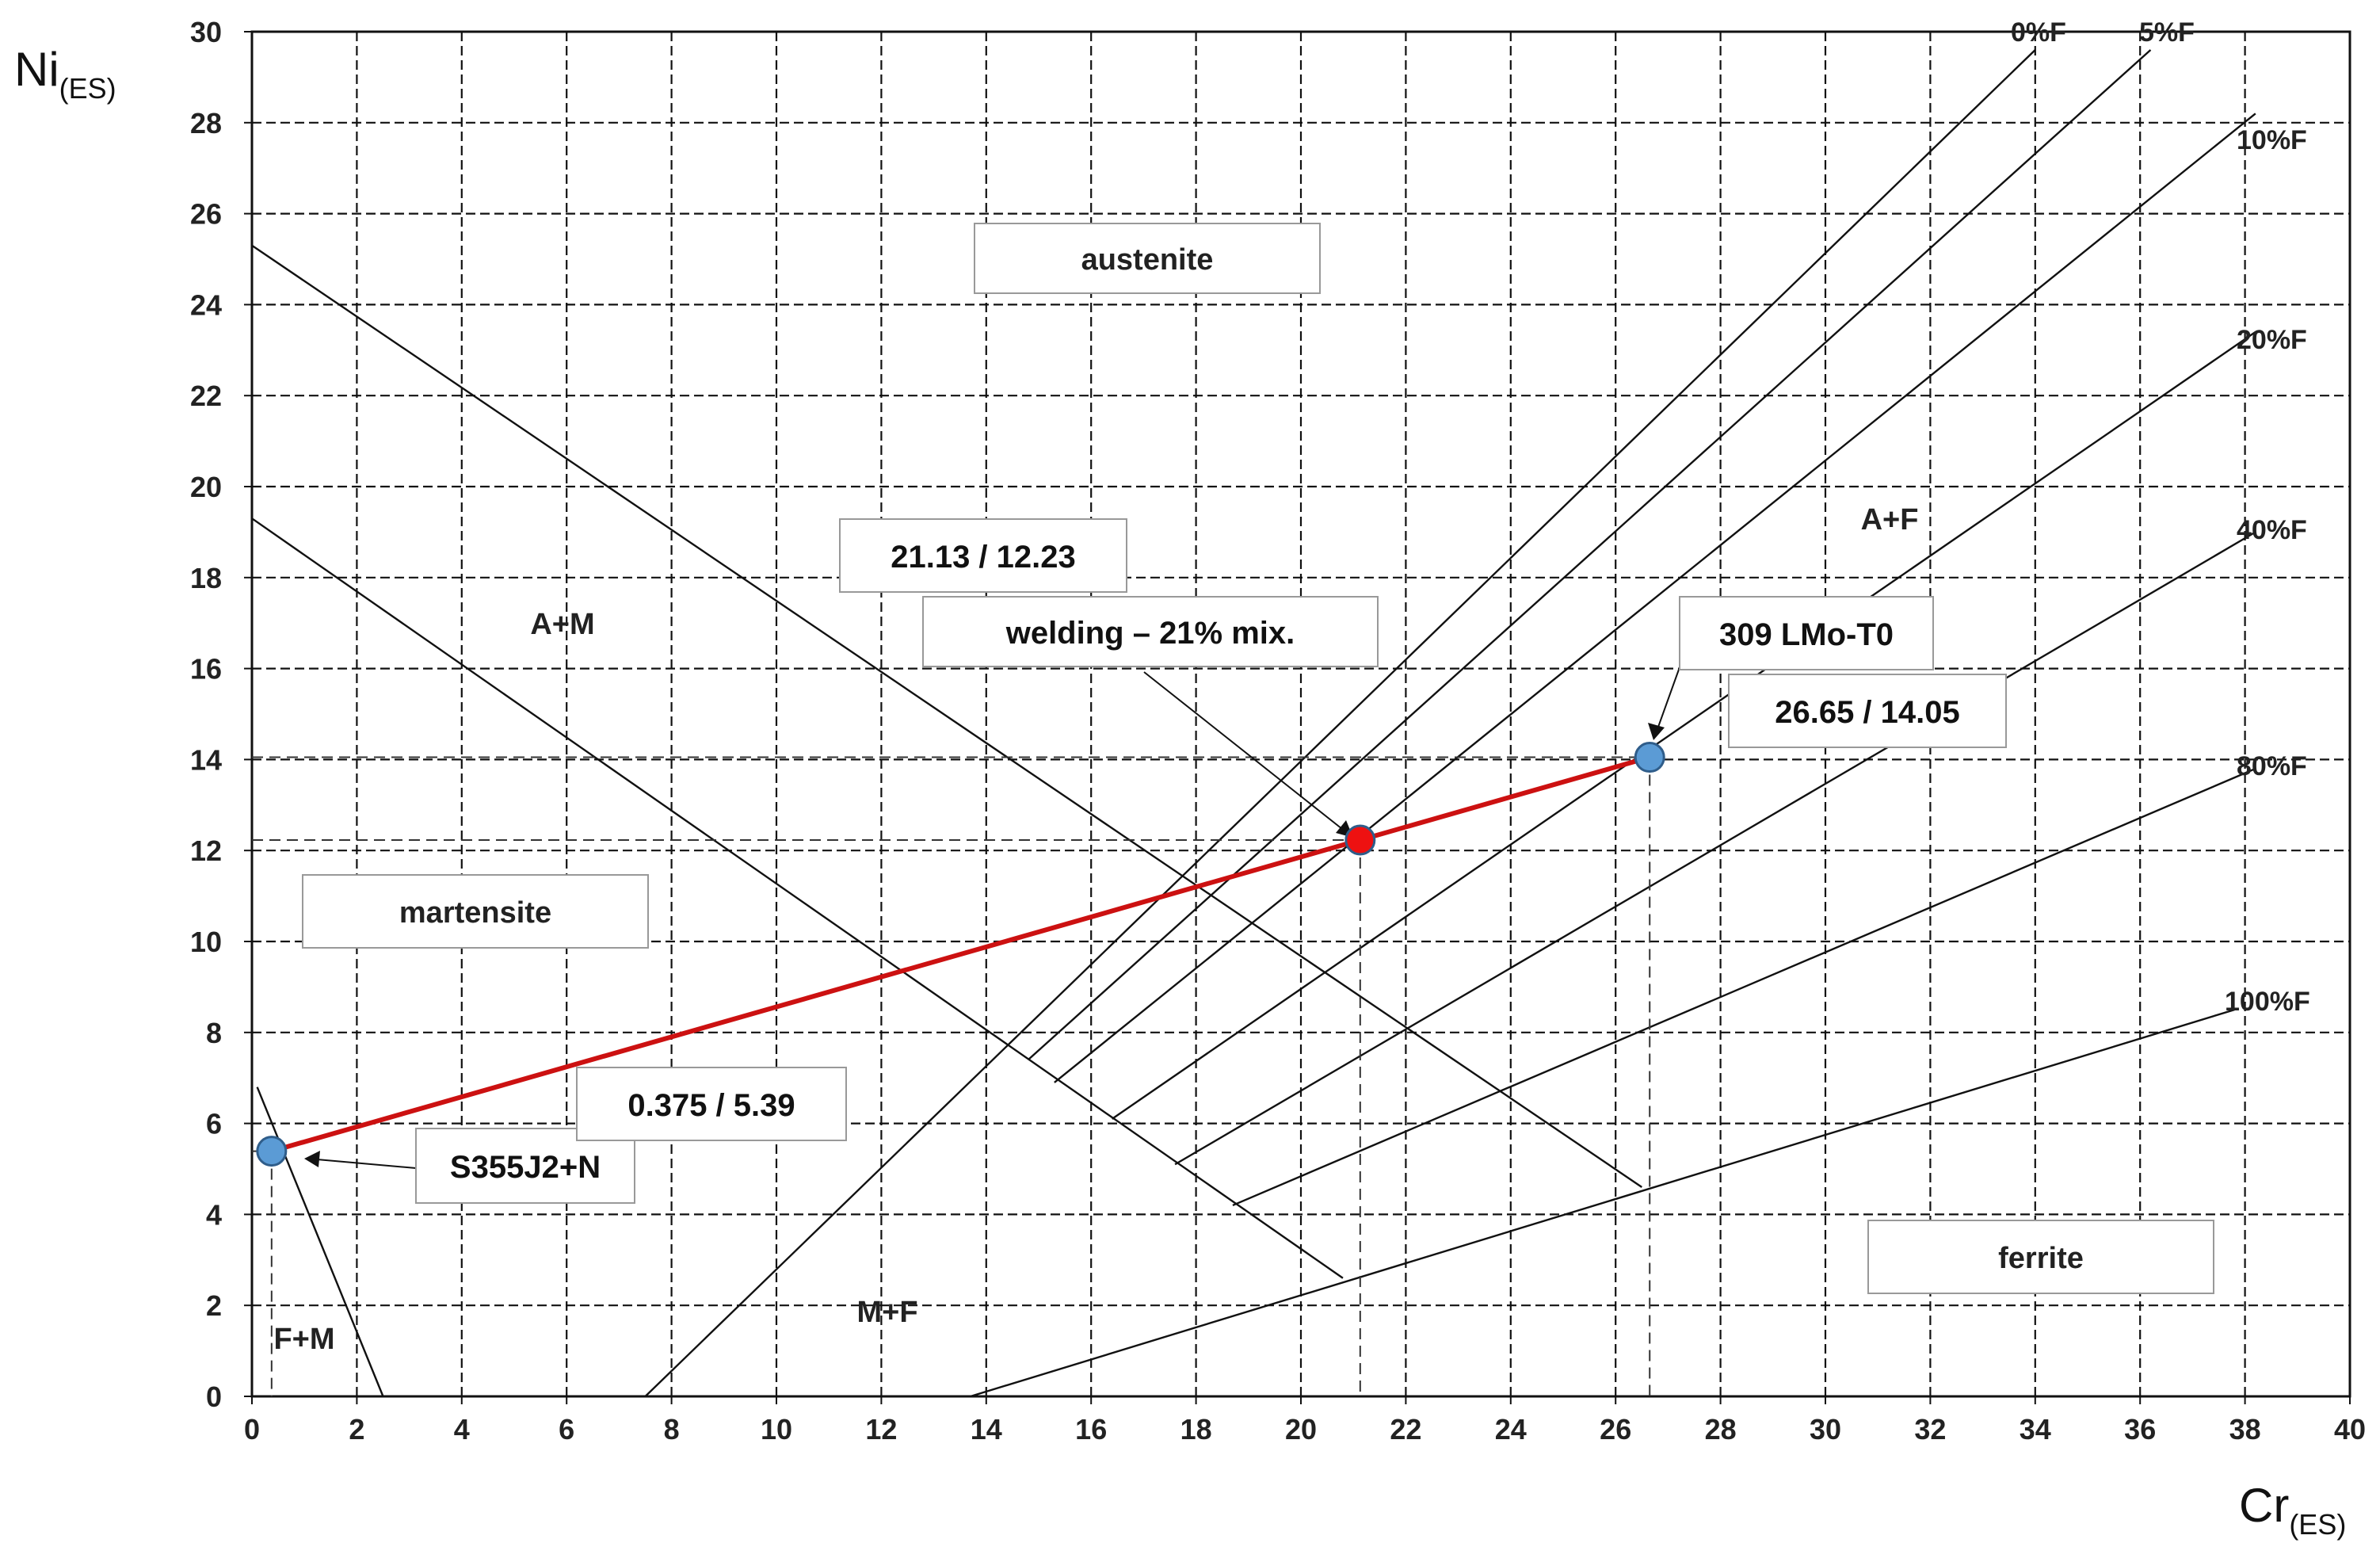 The image size is (2380, 1562). I want to click on y-tick-label: 28, so click(206, 123).